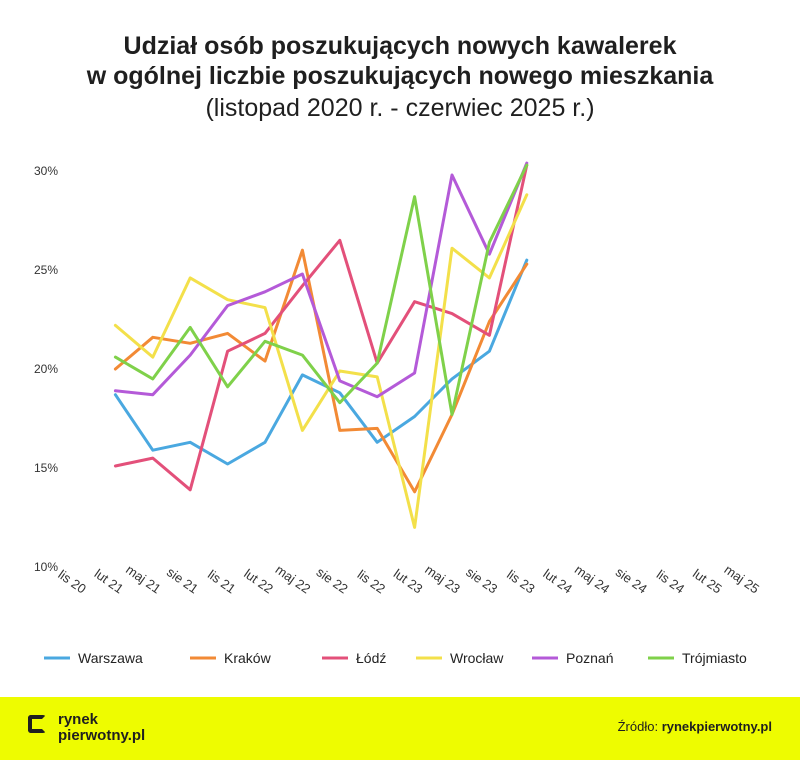 This screenshot has height=760, width=800. Describe the element at coordinates (670, 582) in the screenshot. I see `x-tick-label: lis 24` at that location.